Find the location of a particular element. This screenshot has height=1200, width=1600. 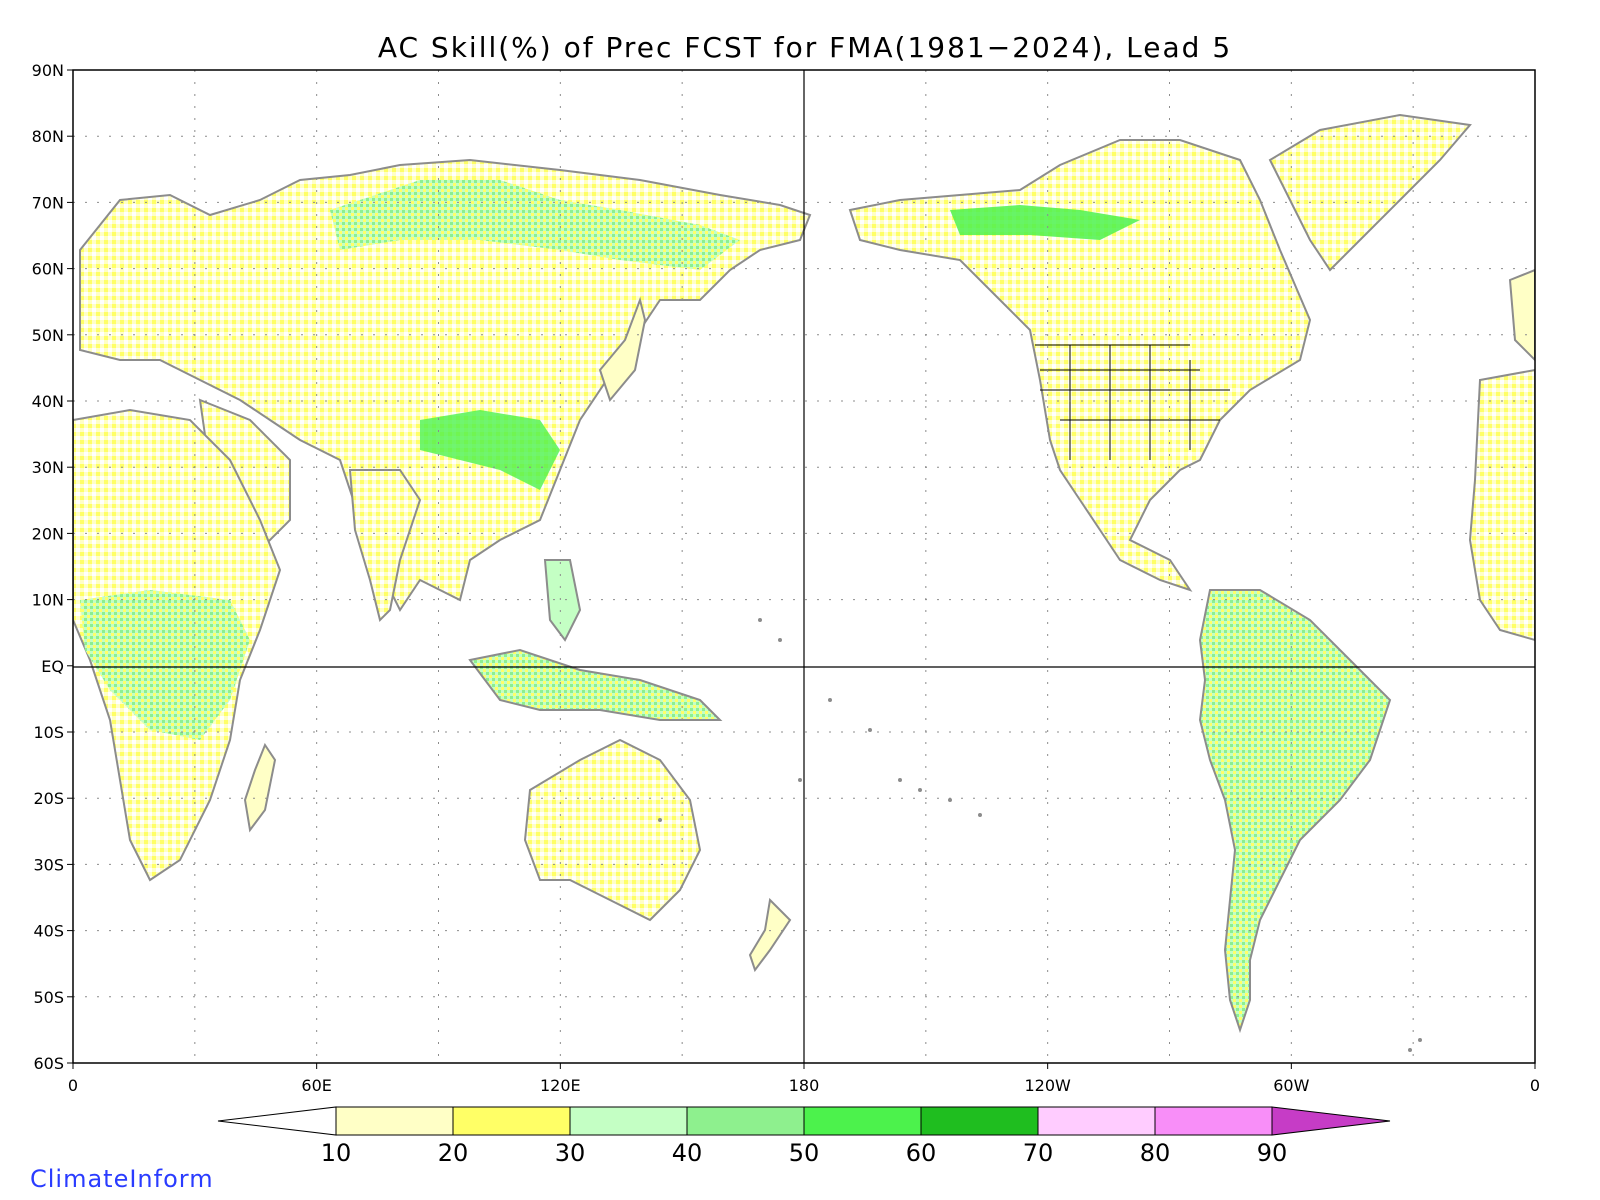

lat-tick-label: 10N is located at coordinates (48, 600).